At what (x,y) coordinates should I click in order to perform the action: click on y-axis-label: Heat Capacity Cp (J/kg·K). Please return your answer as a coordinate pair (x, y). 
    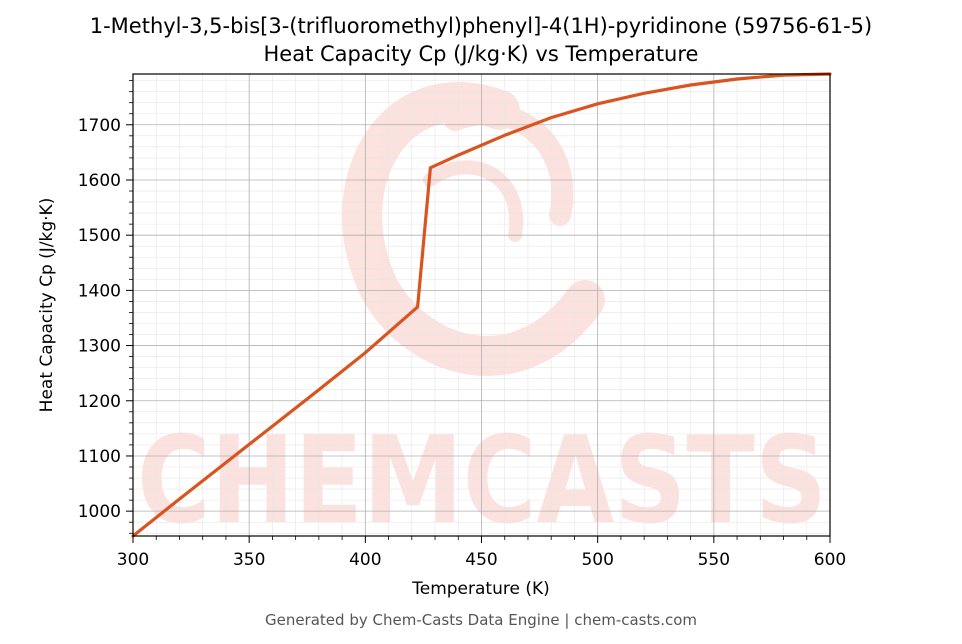
    Looking at the image, I should click on (47, 305).